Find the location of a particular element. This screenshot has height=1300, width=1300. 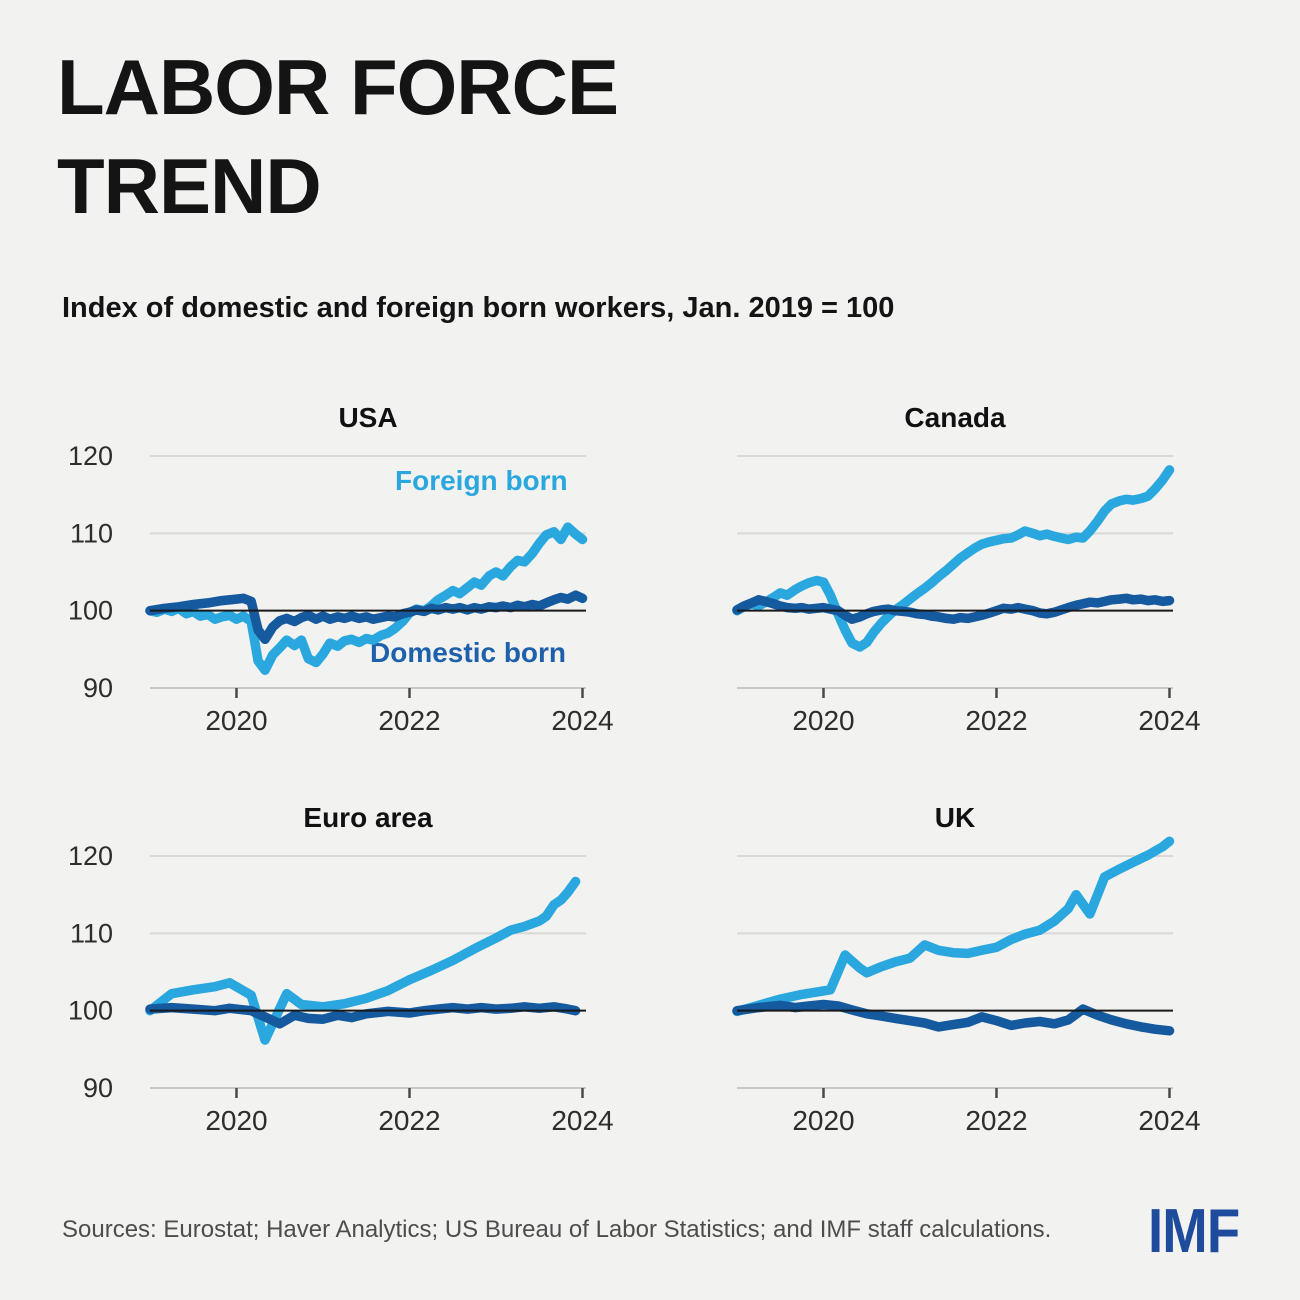

plot-area-usa: 2020 2022 2024 120 110 100 90 is located at coordinates (341, 588).